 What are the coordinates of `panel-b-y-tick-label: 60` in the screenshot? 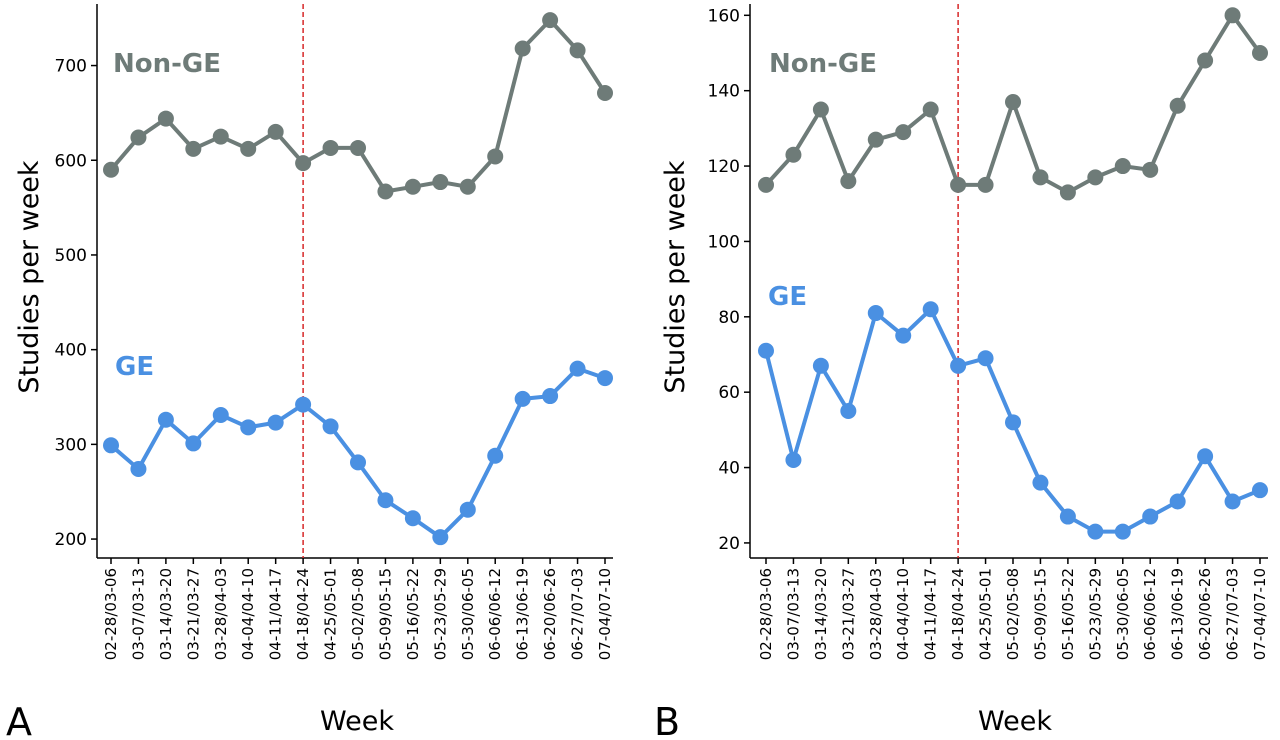 It's located at (729, 393).